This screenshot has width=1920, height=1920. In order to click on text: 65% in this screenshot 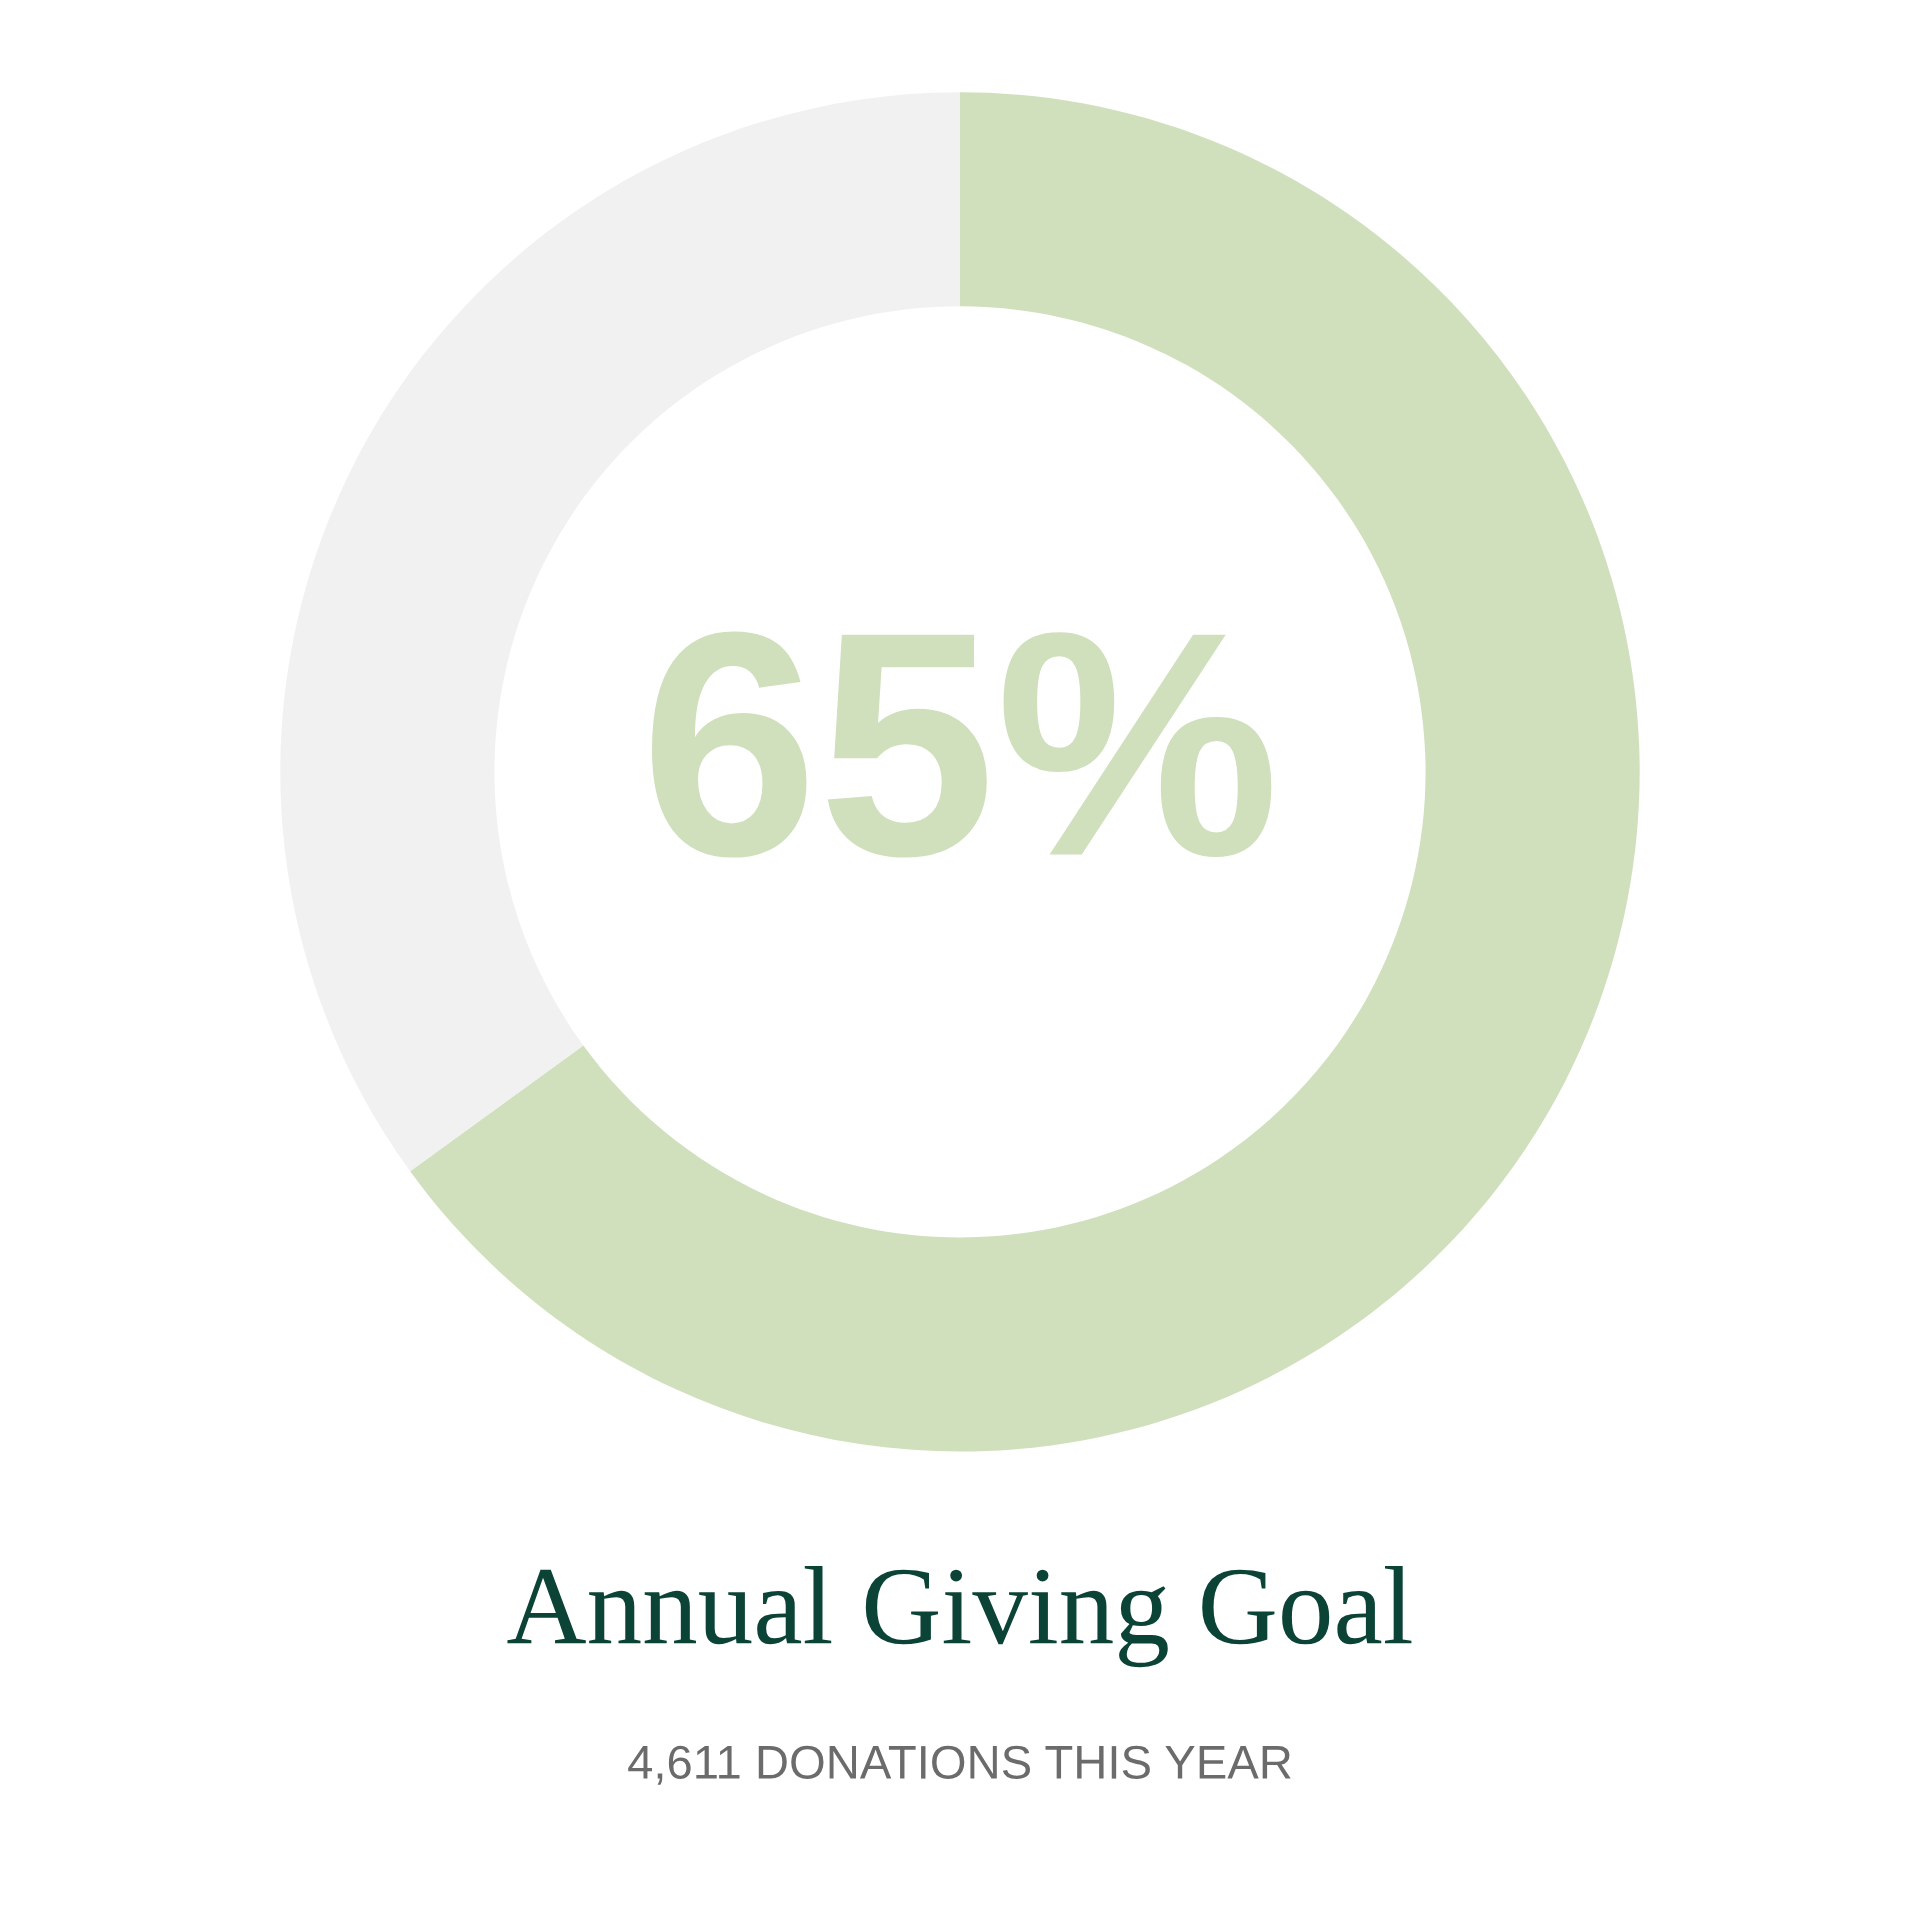, I will do `click(962, 744)`.